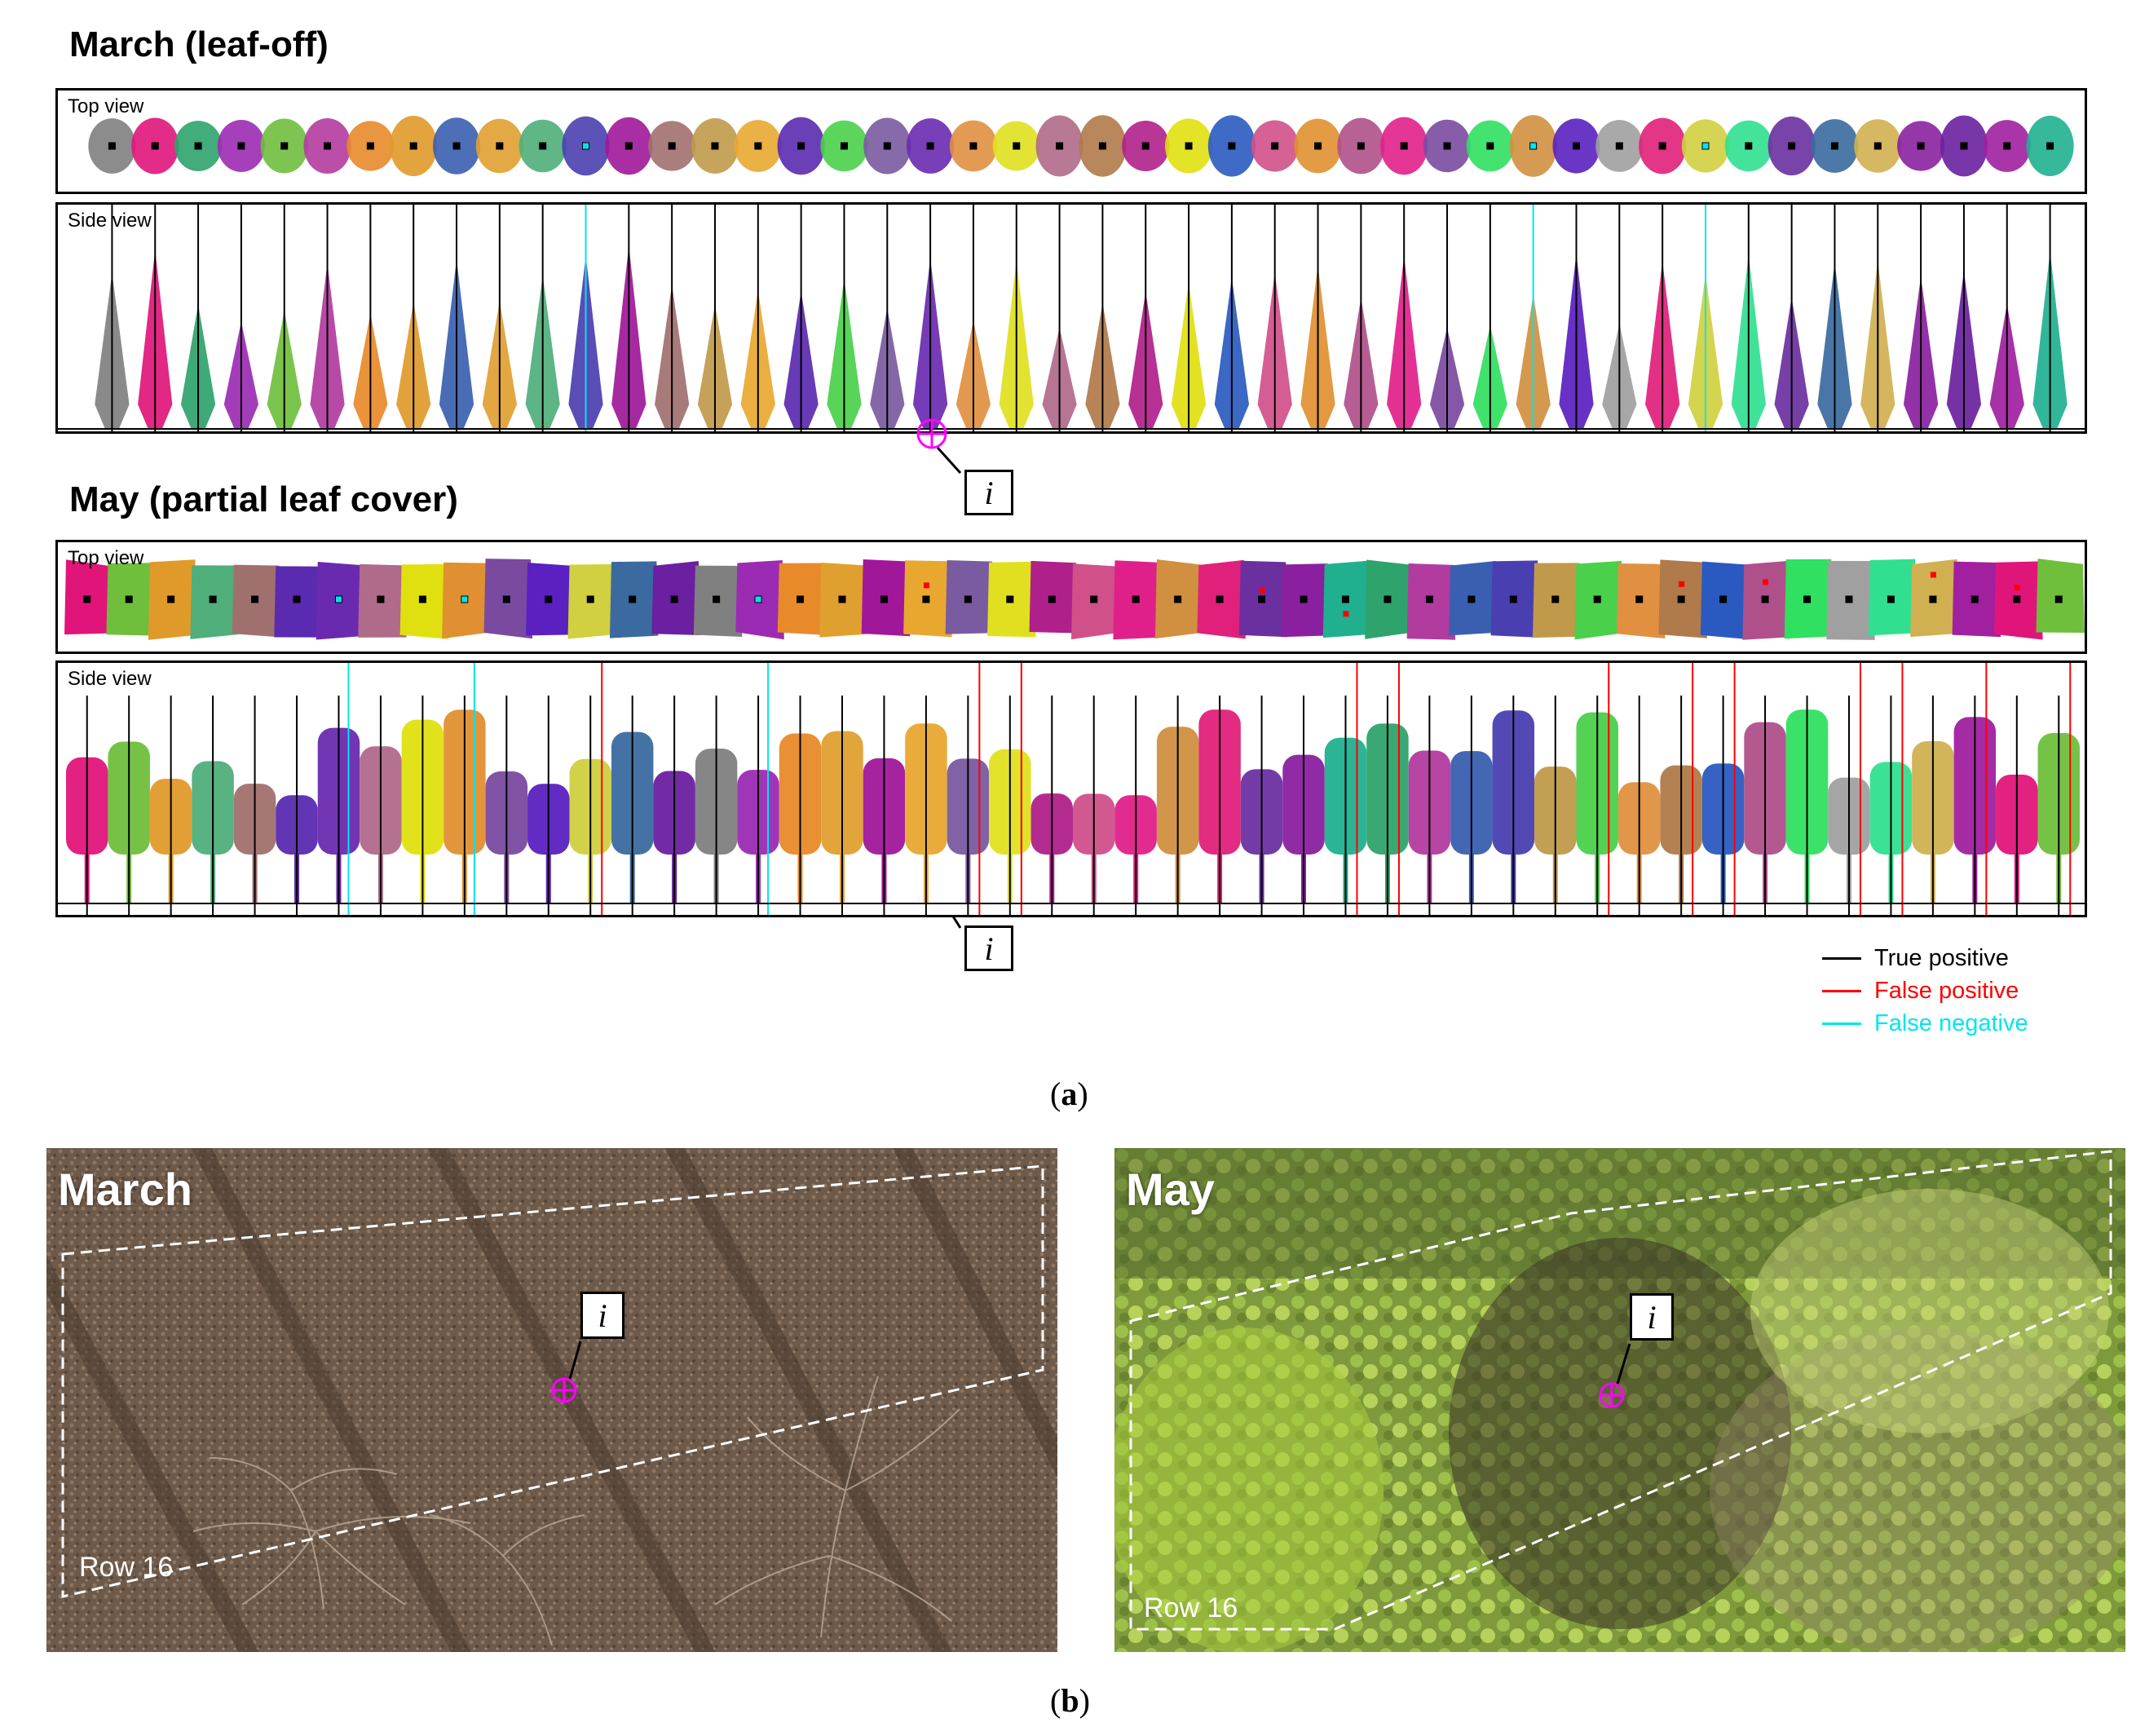 This screenshot has width=2136, height=1736. I want to click on side-view-label: Side view, so click(110, 679).